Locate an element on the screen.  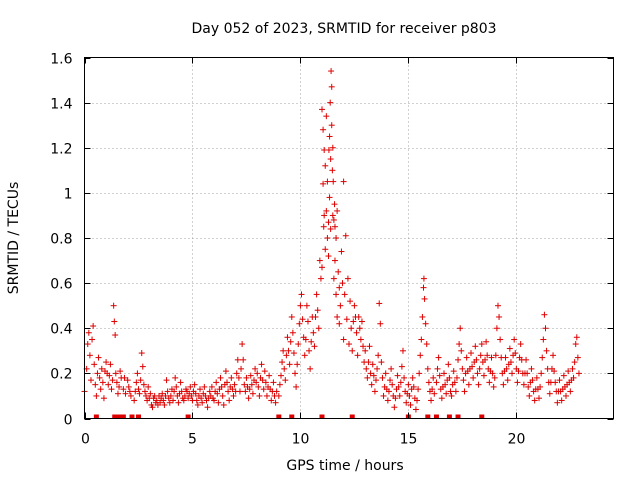
y-tick-label: 1.4 is located at coordinates (61, 105).